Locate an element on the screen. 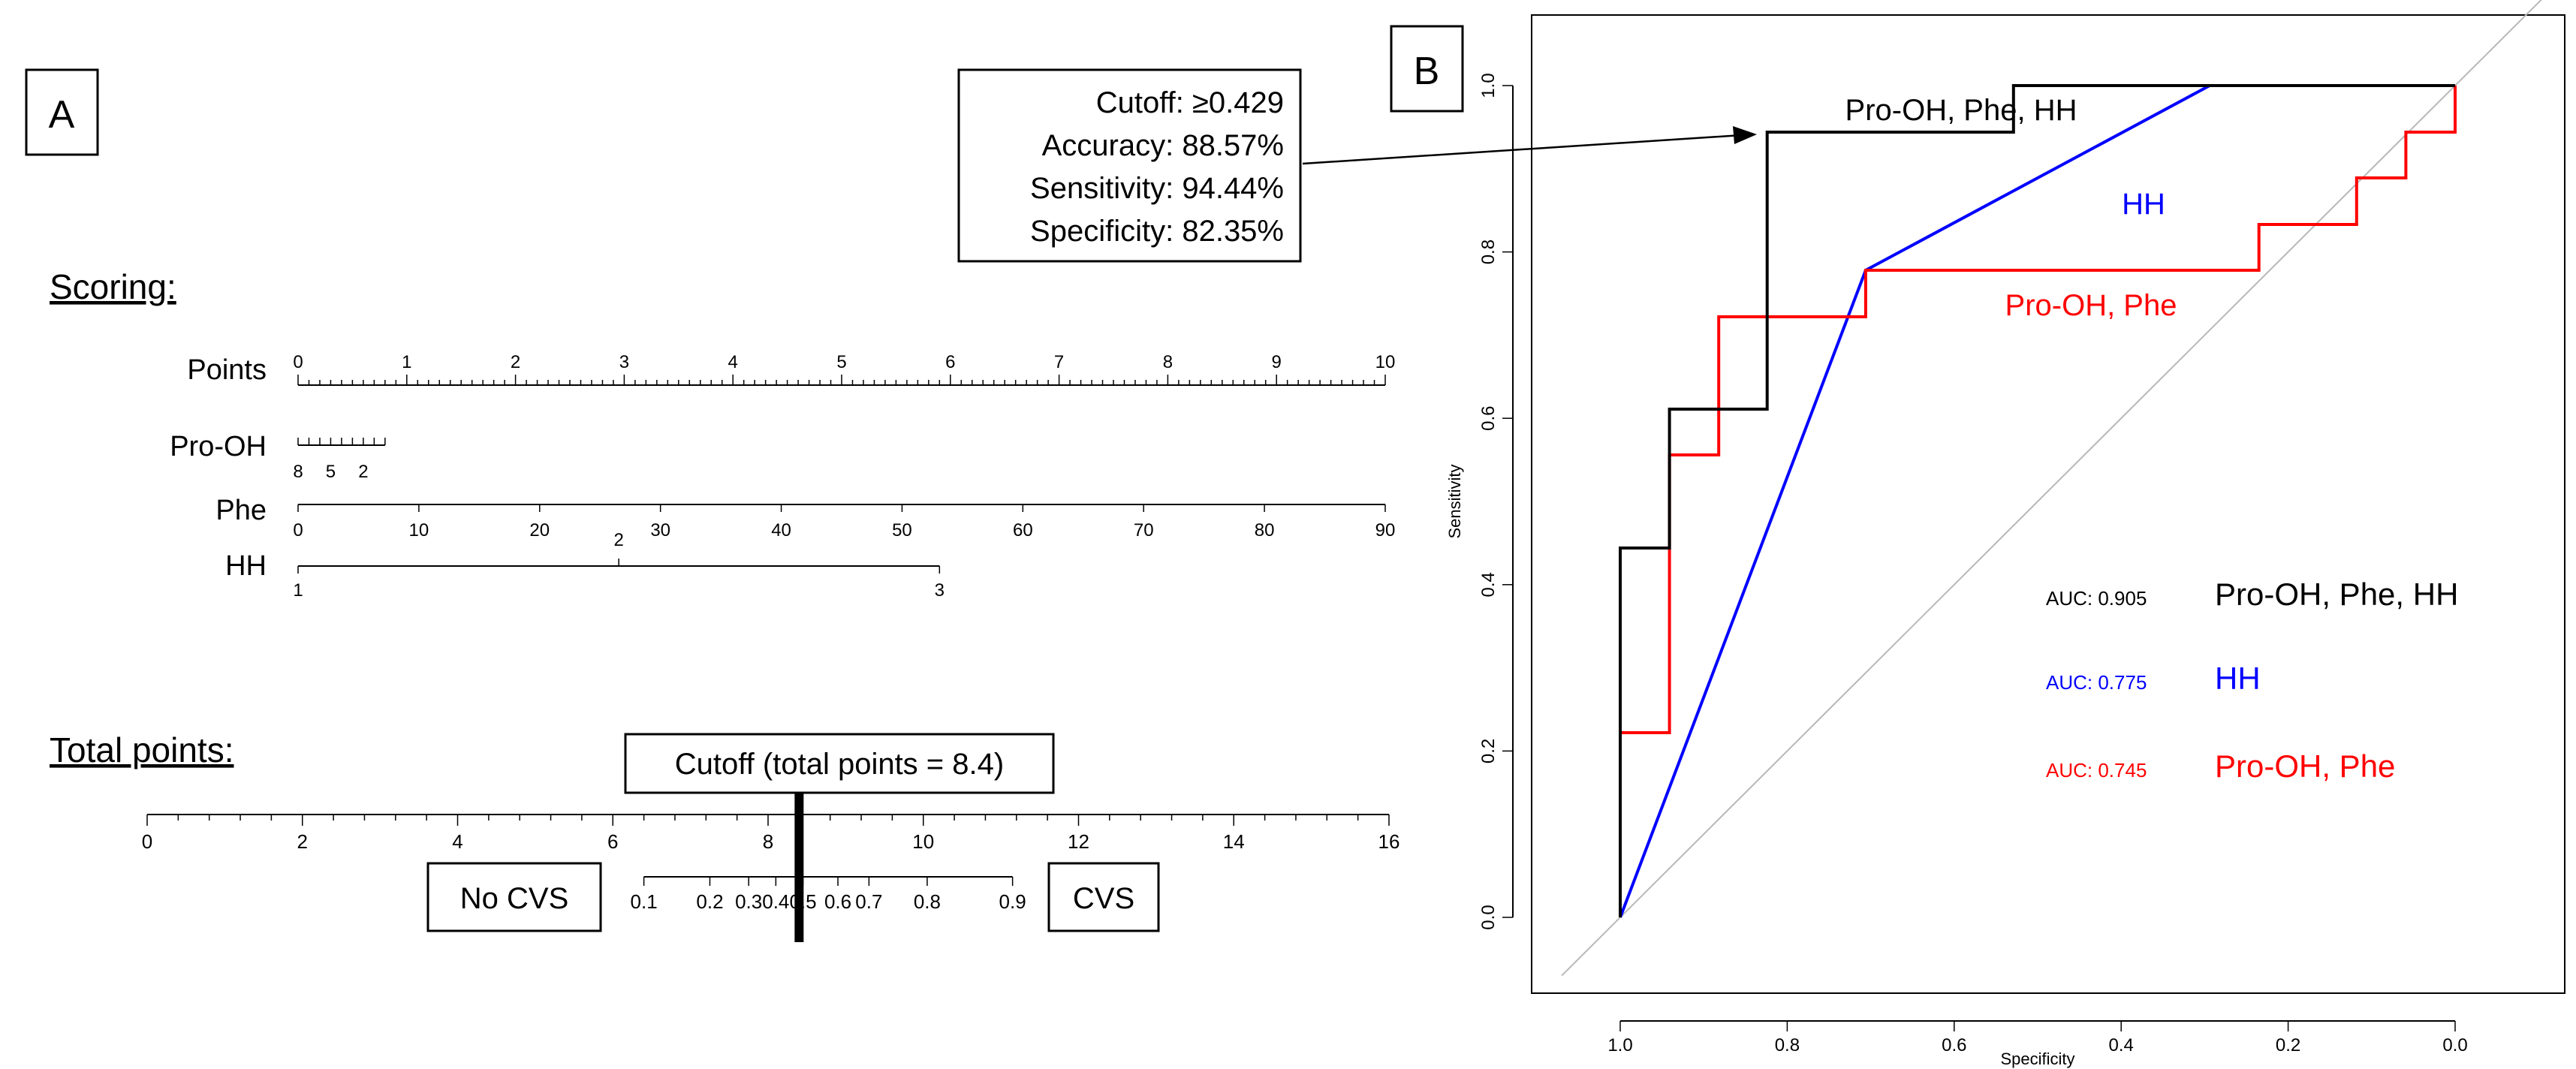 Image resolution: width=2576 pixels, height=1069 pixels. probability-tick-label: 0.7 is located at coordinates (868, 902).